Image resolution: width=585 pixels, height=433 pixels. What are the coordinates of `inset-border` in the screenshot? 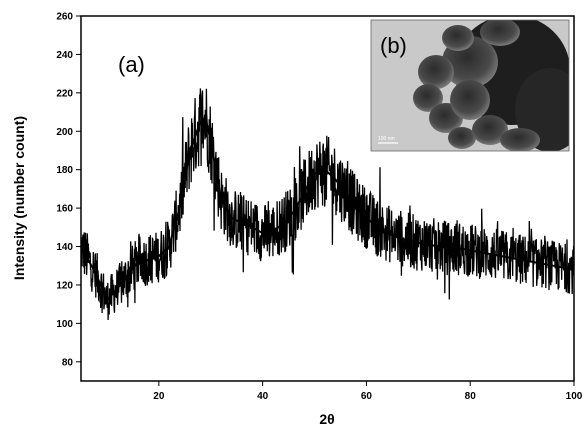 It's located at (470, 85).